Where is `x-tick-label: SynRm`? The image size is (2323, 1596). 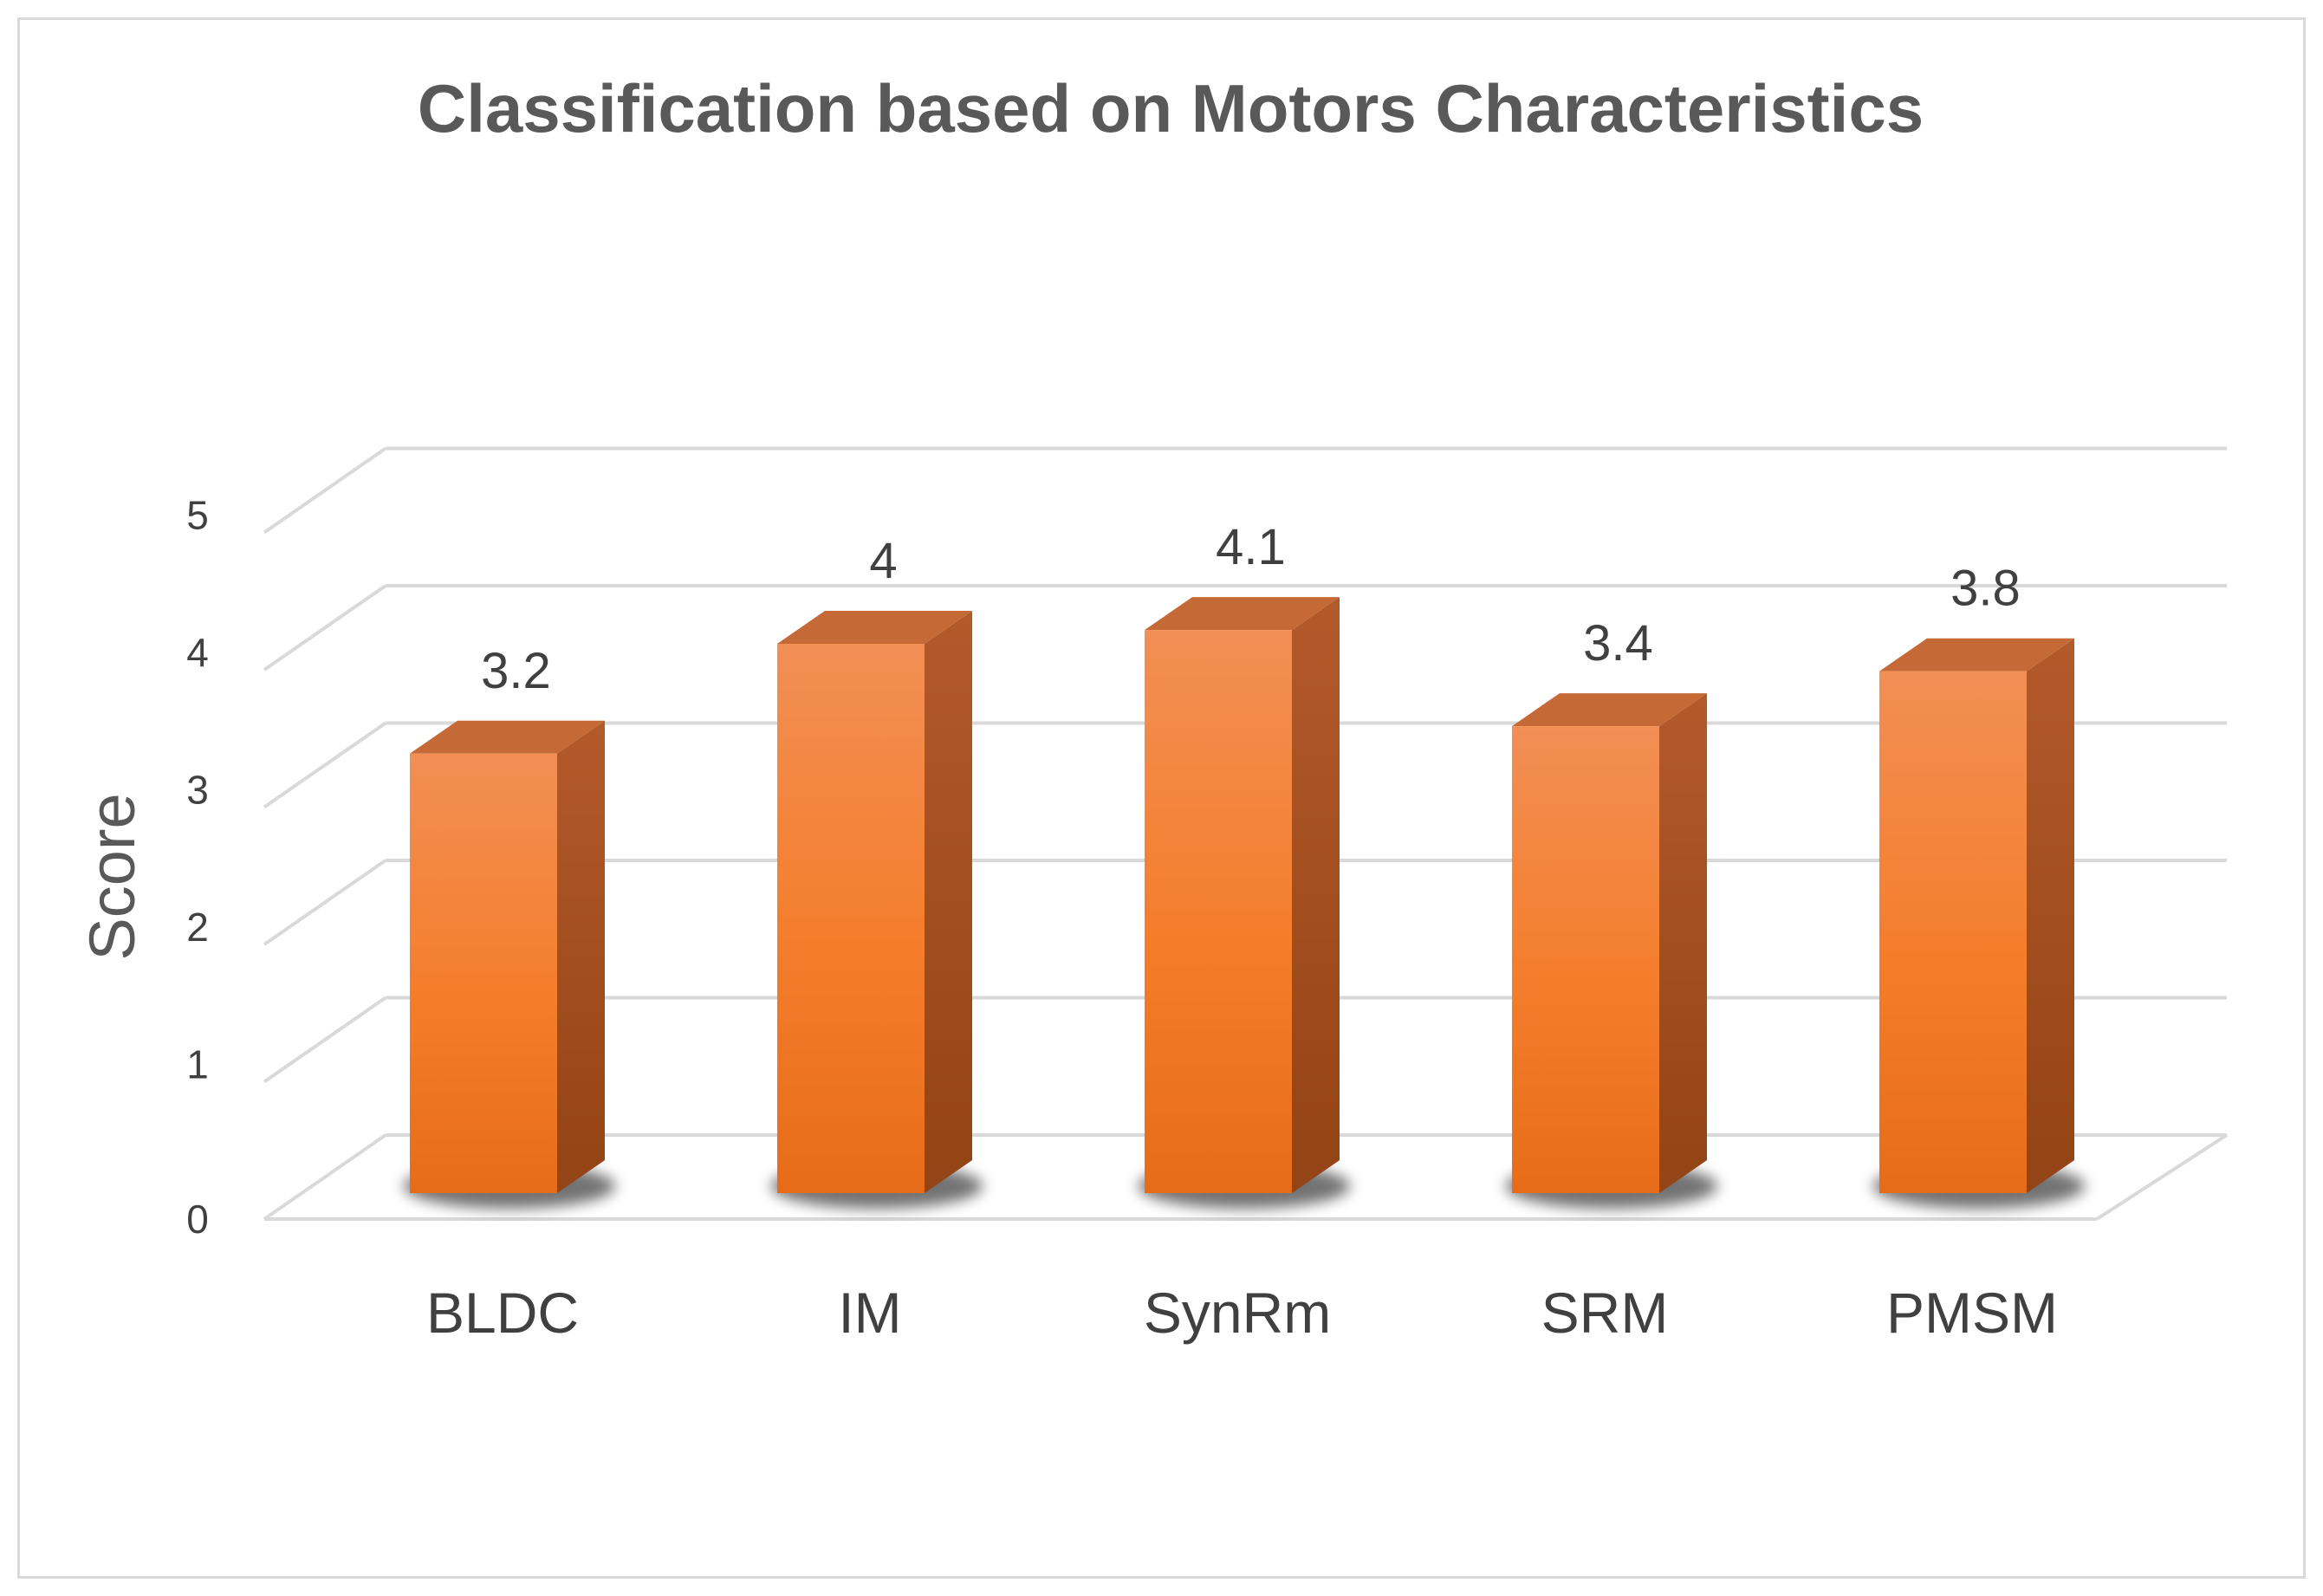
x-tick-label: SynRm is located at coordinates (1237, 1313).